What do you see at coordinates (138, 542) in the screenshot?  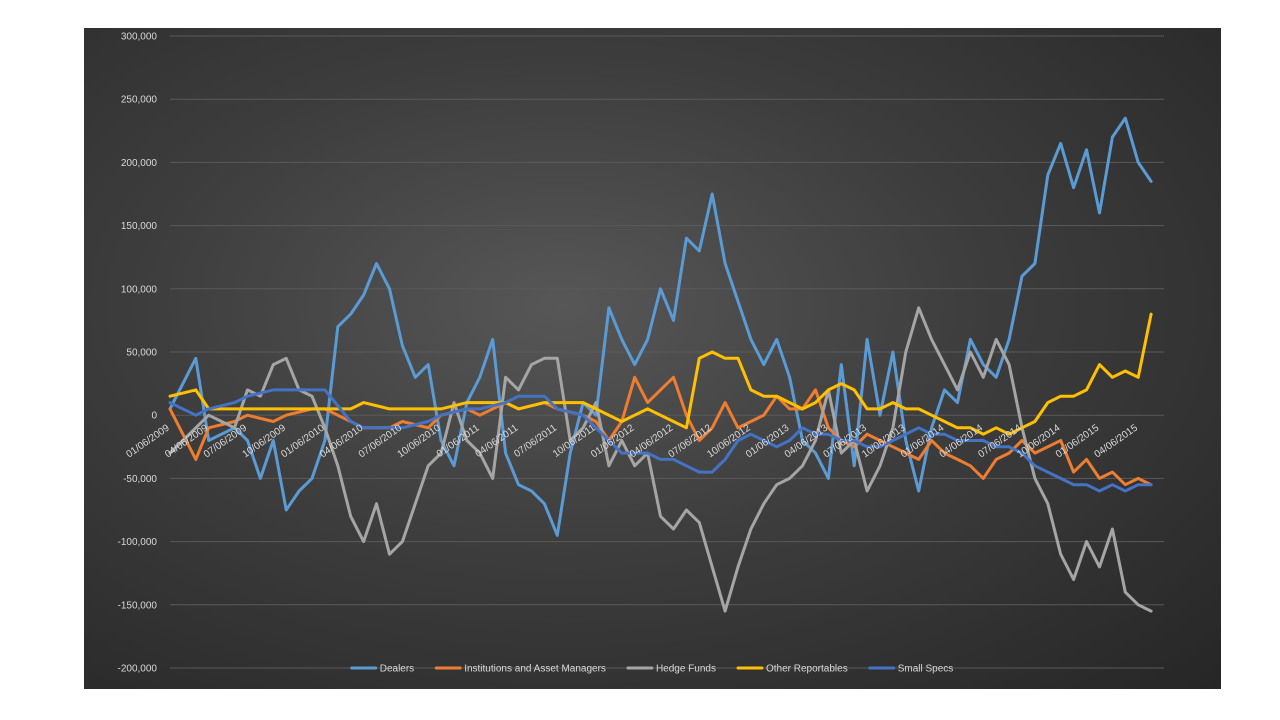 I see `y-tick-label: -100,000` at bounding box center [138, 542].